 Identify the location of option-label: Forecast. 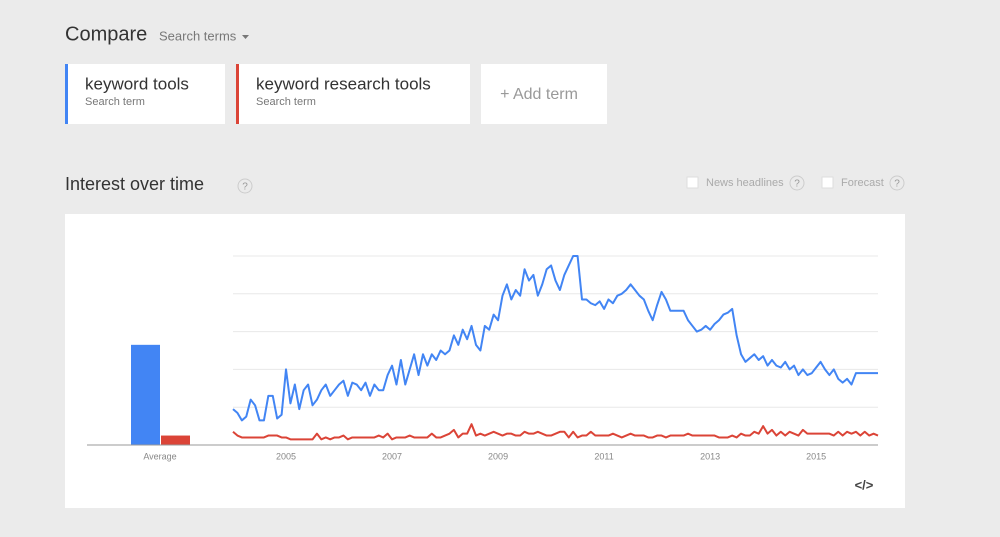
(862, 183).